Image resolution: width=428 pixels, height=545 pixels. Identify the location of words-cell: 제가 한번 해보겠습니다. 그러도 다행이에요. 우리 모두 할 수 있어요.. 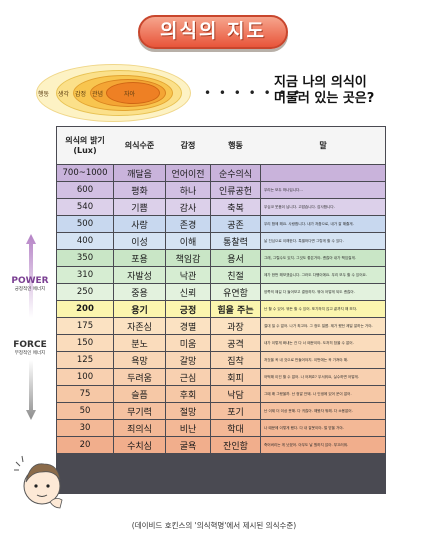
(323, 275).